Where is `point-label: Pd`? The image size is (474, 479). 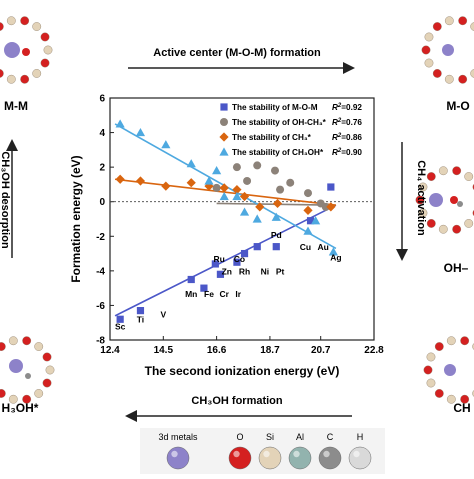 point-label: Pd is located at coordinates (276, 235).